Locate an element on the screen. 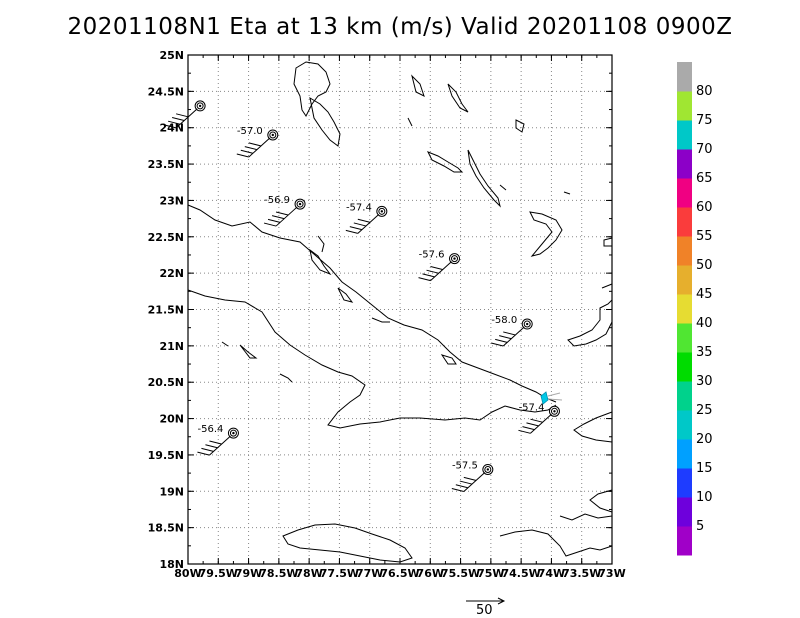 The height and width of the screenshot is (618, 800). colorbar-label: 40 is located at coordinates (704, 323).